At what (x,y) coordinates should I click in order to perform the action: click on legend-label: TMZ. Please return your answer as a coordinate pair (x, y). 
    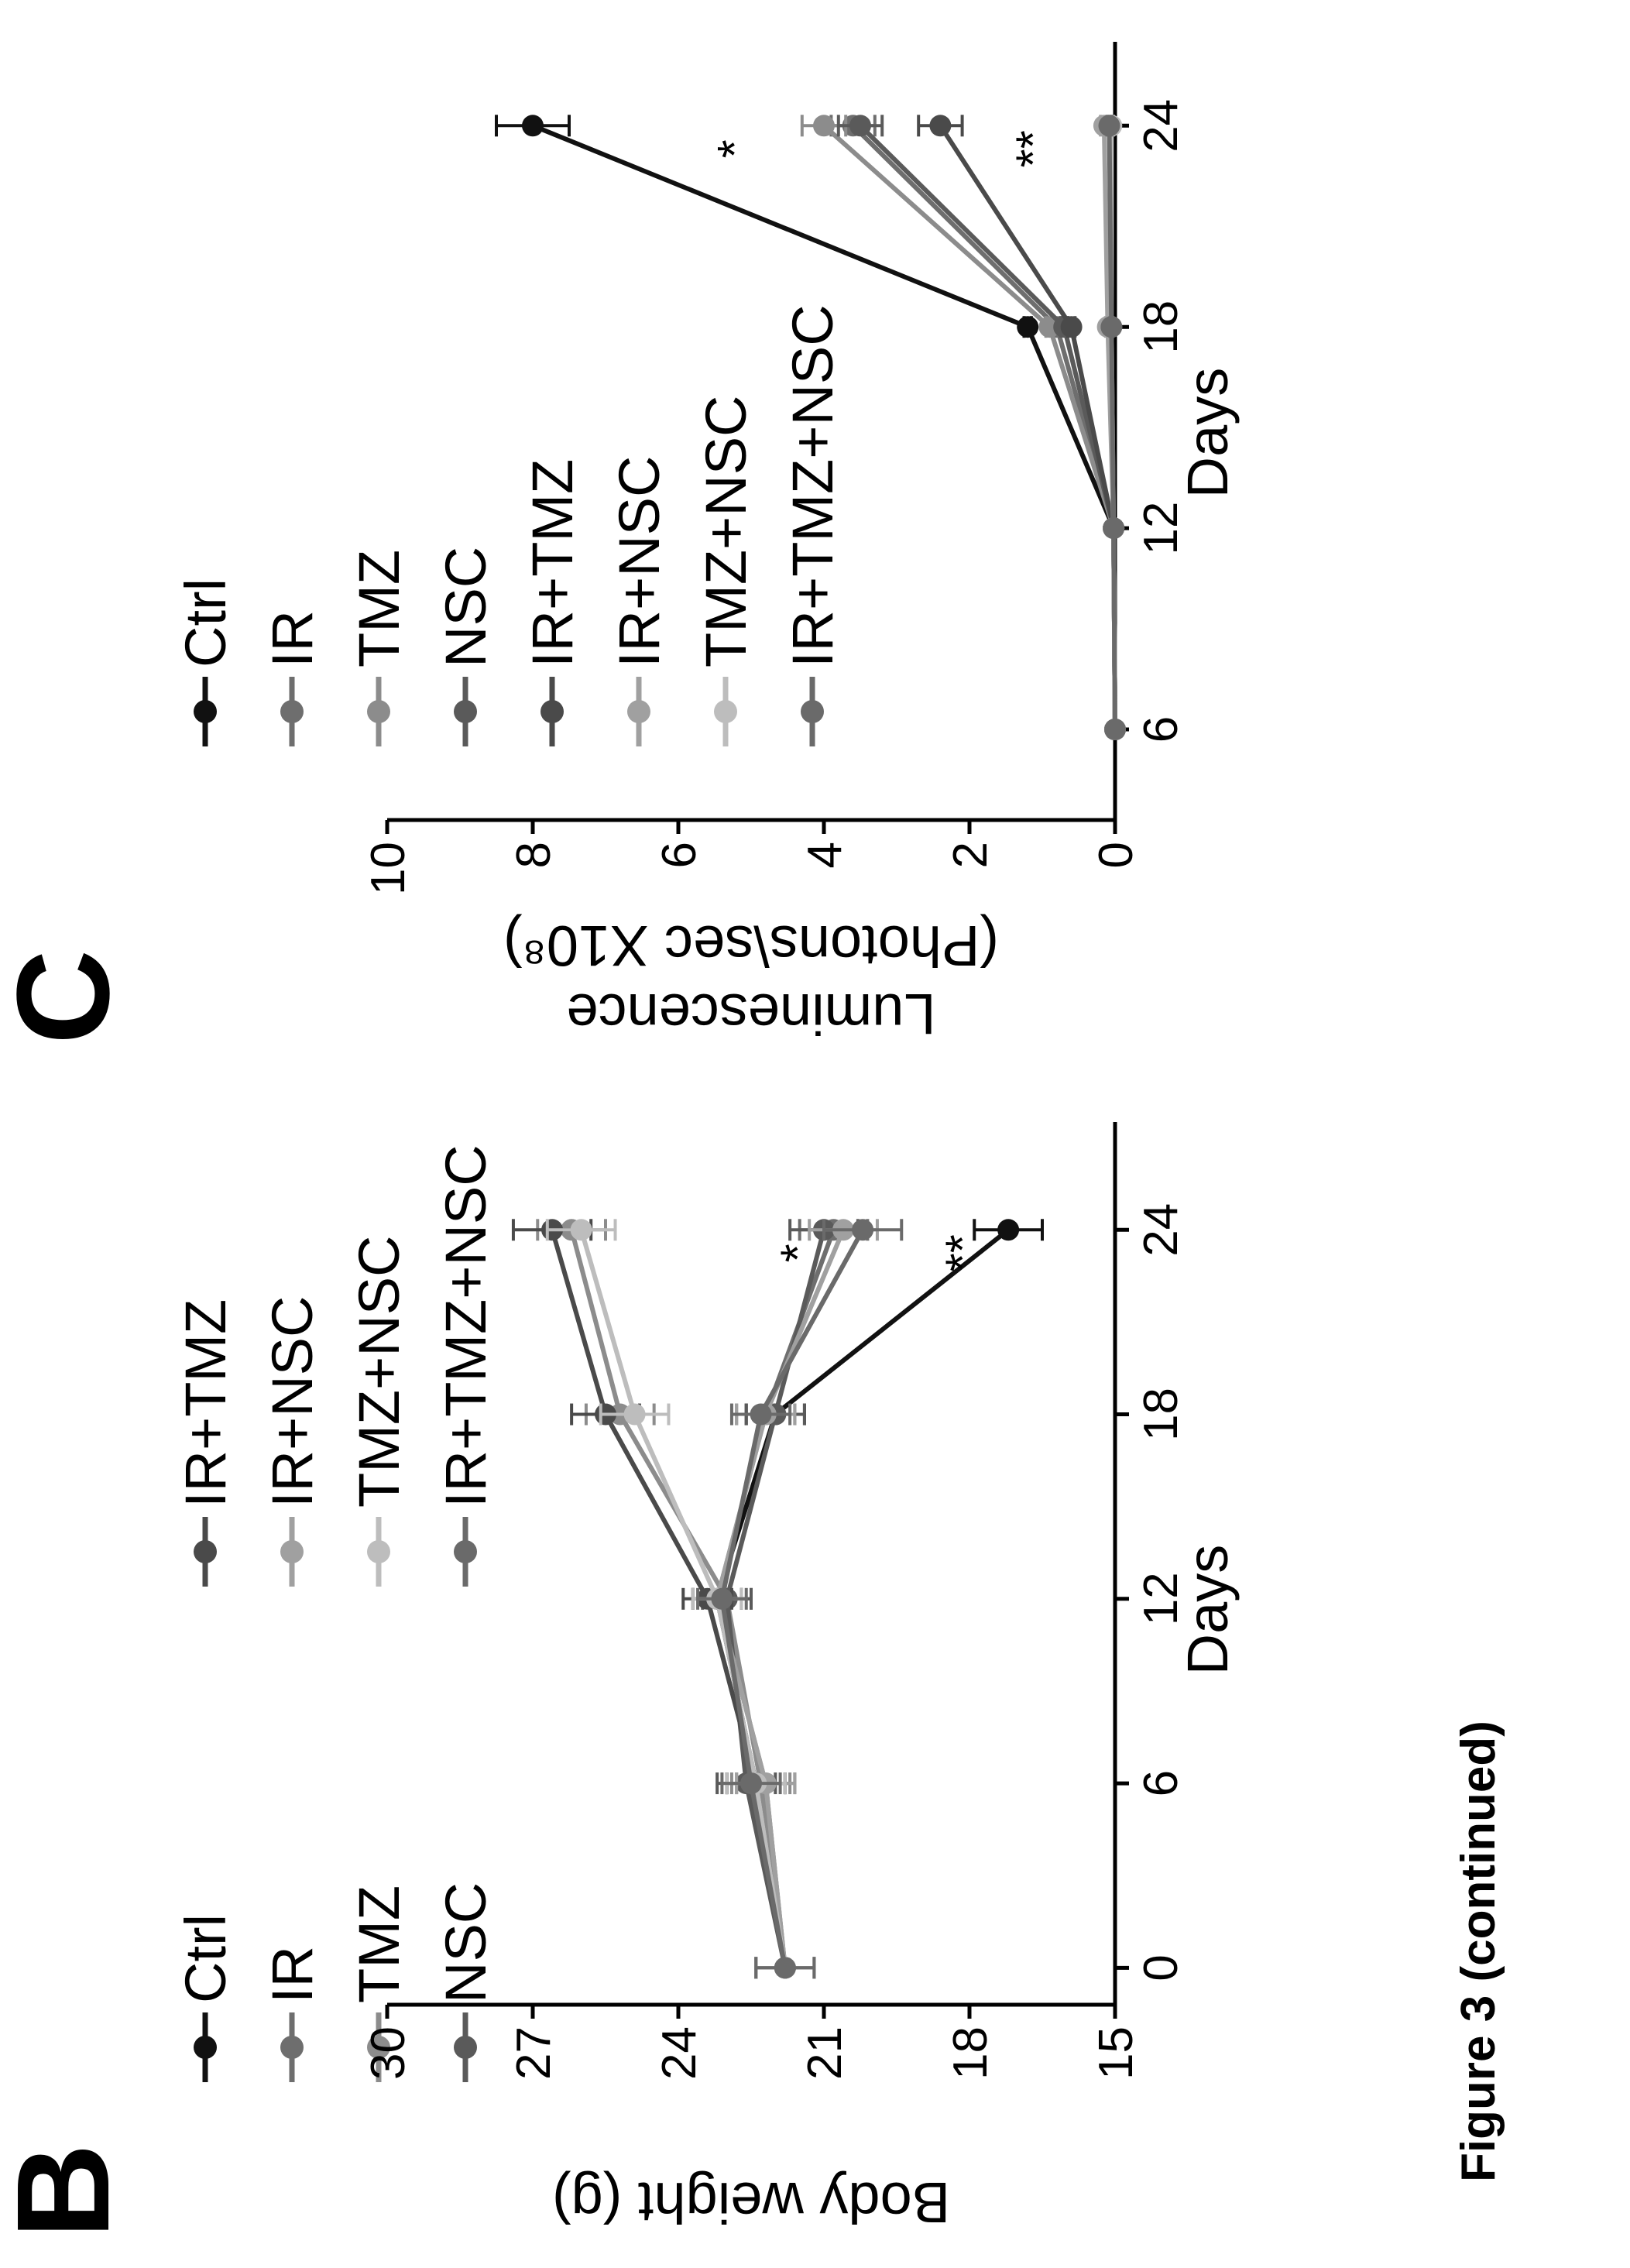
    Looking at the image, I should click on (379, 1944).